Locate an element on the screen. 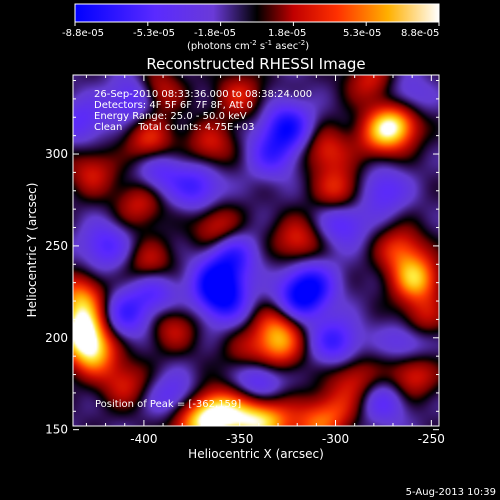 The height and width of the screenshot is (500, 500). x-tick-label: -350 is located at coordinates (239, 439).